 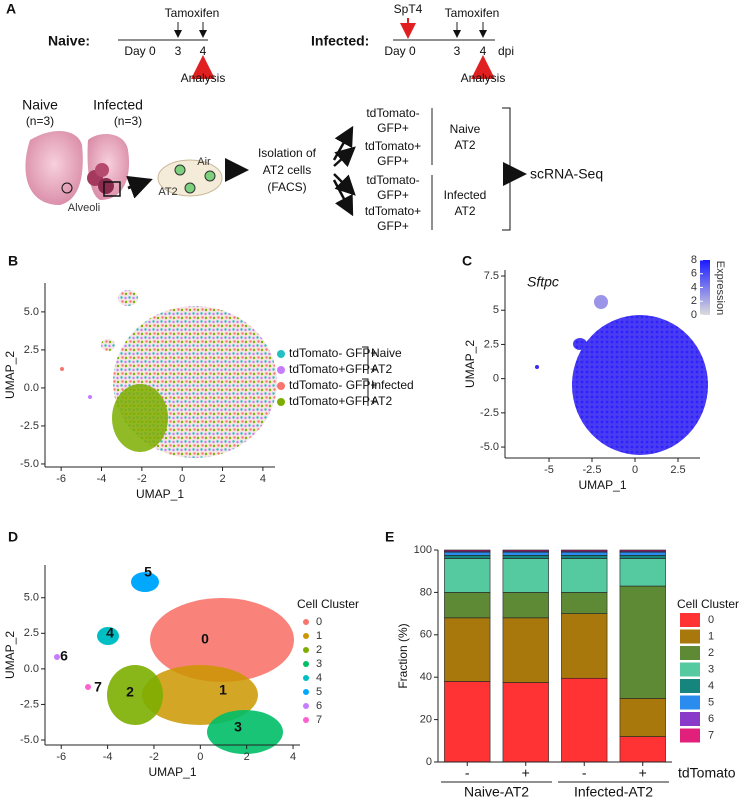 I want to click on isolation-text: AT2 cells, so click(x=287, y=170).